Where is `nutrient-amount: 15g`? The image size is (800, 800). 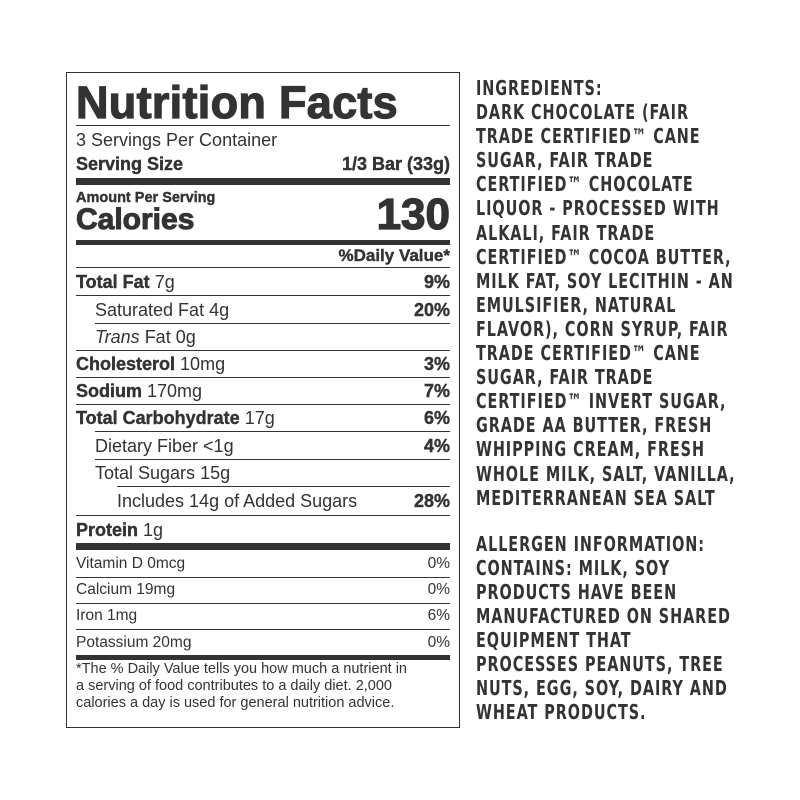 nutrient-amount: 15g is located at coordinates (215, 473).